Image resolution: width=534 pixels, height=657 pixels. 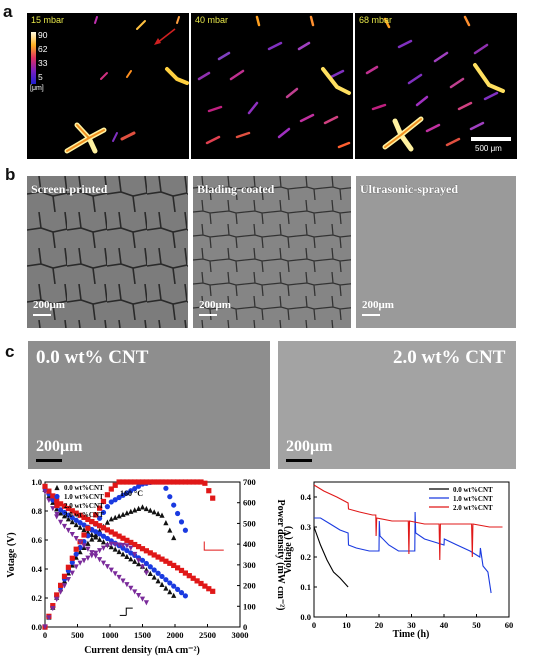 What do you see at coordinates (84, 515) in the screenshot?
I see `legend-entry: 3.0 wt%CNT` at bounding box center [84, 515].